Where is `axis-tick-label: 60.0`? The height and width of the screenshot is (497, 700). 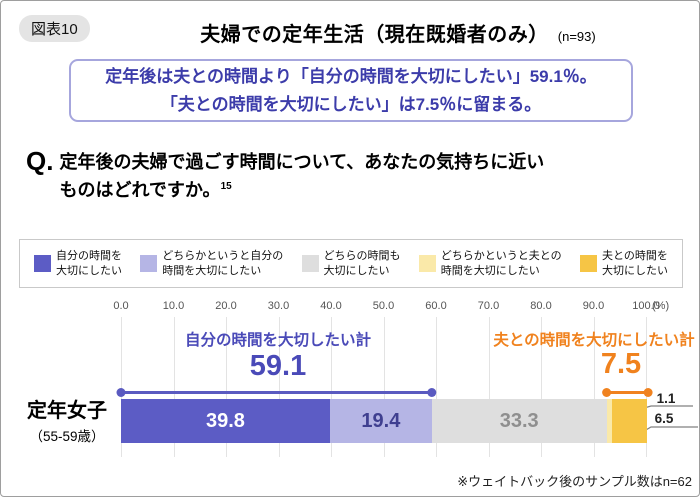 axis-tick-label: 60.0 is located at coordinates (436, 306).